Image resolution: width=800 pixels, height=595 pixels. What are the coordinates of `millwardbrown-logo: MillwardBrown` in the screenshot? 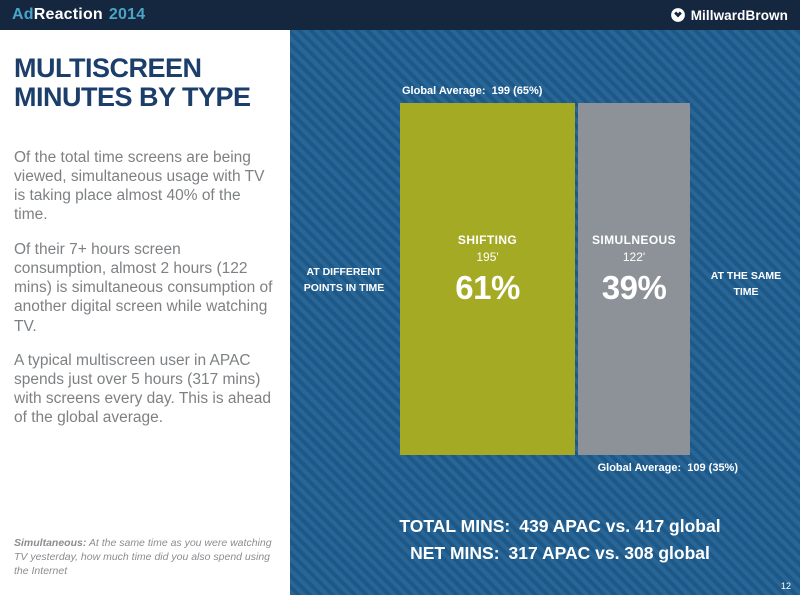 It's located at (729, 15).